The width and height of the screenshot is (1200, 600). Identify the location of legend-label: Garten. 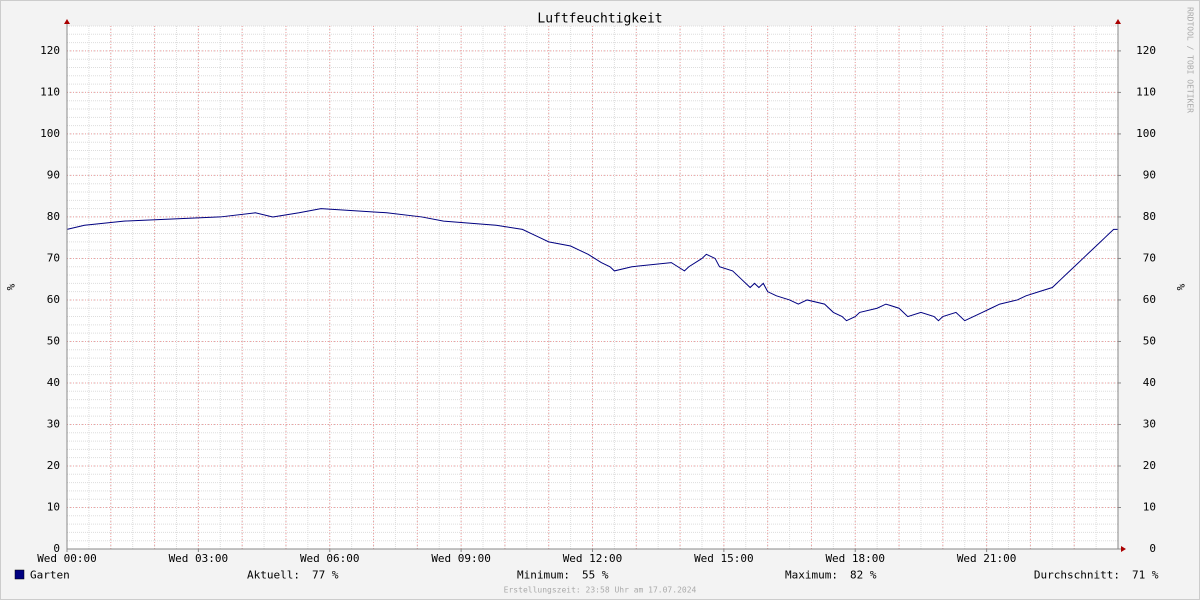
(50, 575).